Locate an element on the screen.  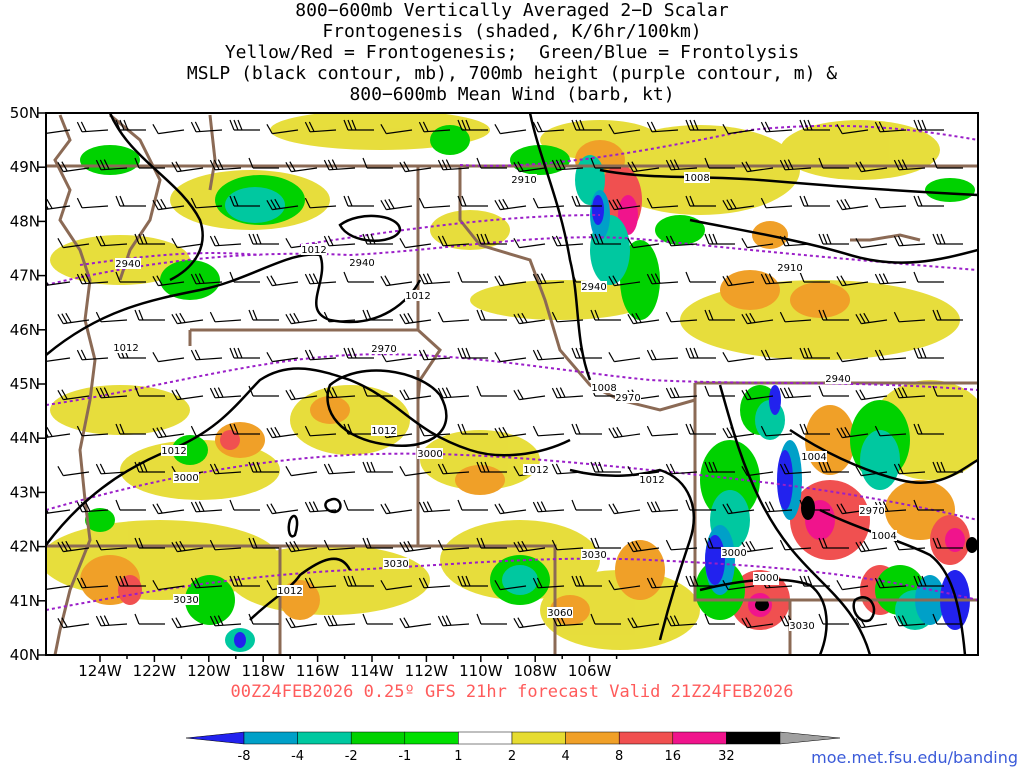
lat-label: 45N is located at coordinates (25, 384).